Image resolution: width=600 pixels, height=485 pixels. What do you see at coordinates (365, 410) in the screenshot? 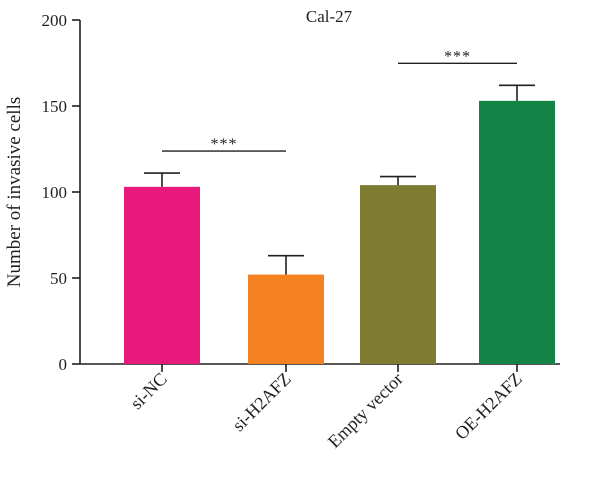
I see `x-category-label: Empty vector` at bounding box center [365, 410].